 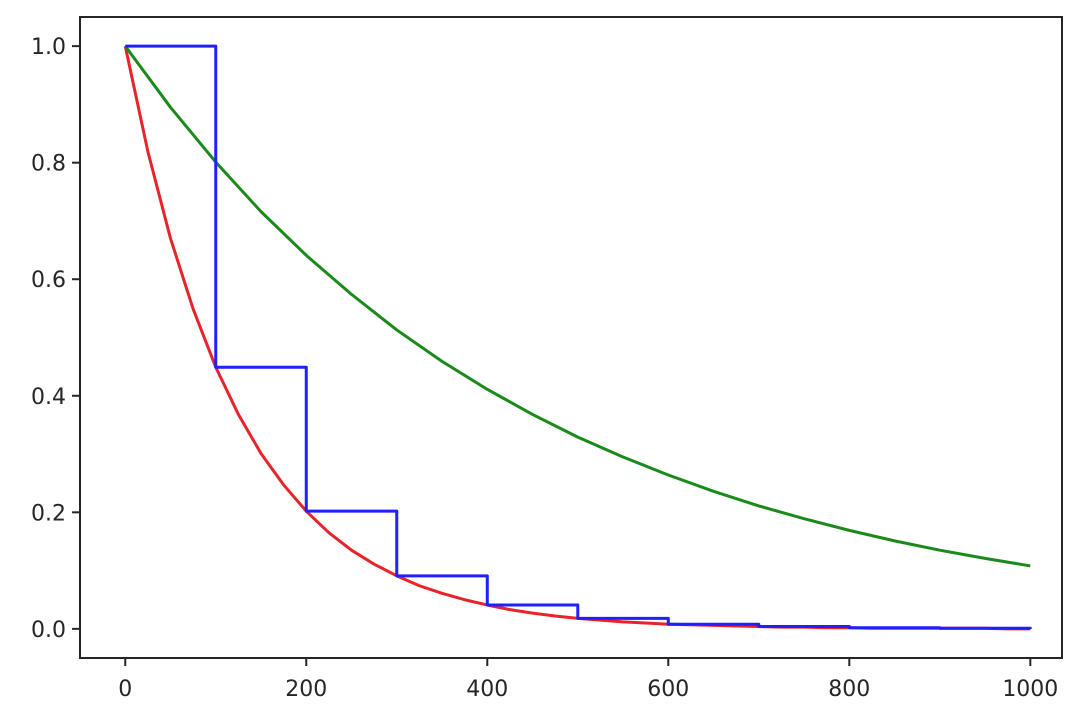 What do you see at coordinates (48, 164) in the screenshot?
I see `y-tick-label: 0.8` at bounding box center [48, 164].